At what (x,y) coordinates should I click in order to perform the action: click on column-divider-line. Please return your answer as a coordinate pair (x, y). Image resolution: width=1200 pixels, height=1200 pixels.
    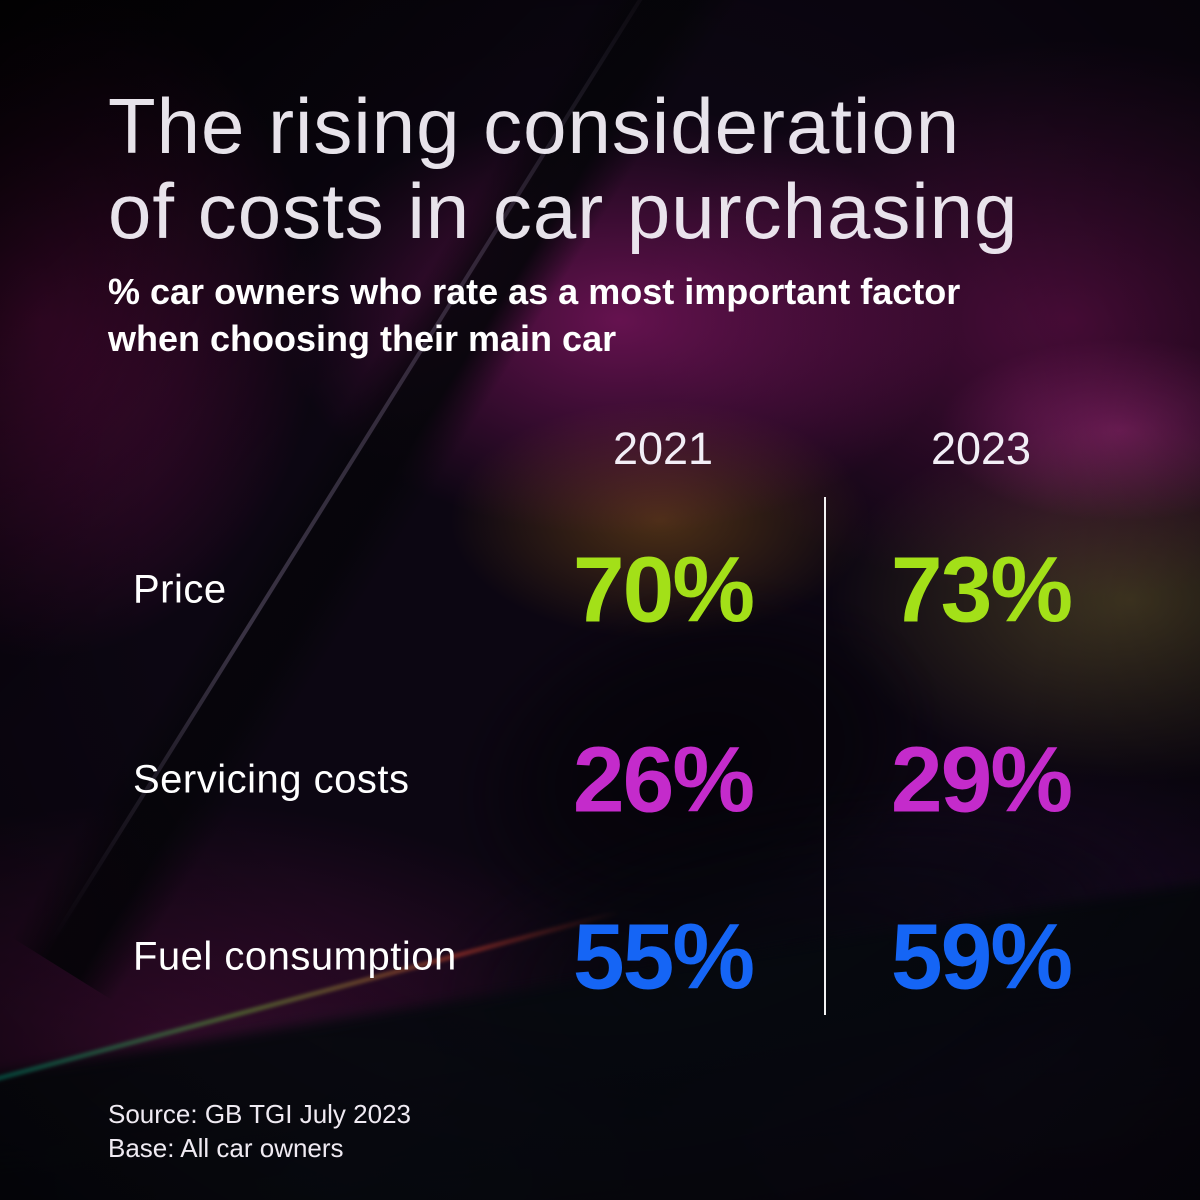
    Looking at the image, I should click on (825, 756).